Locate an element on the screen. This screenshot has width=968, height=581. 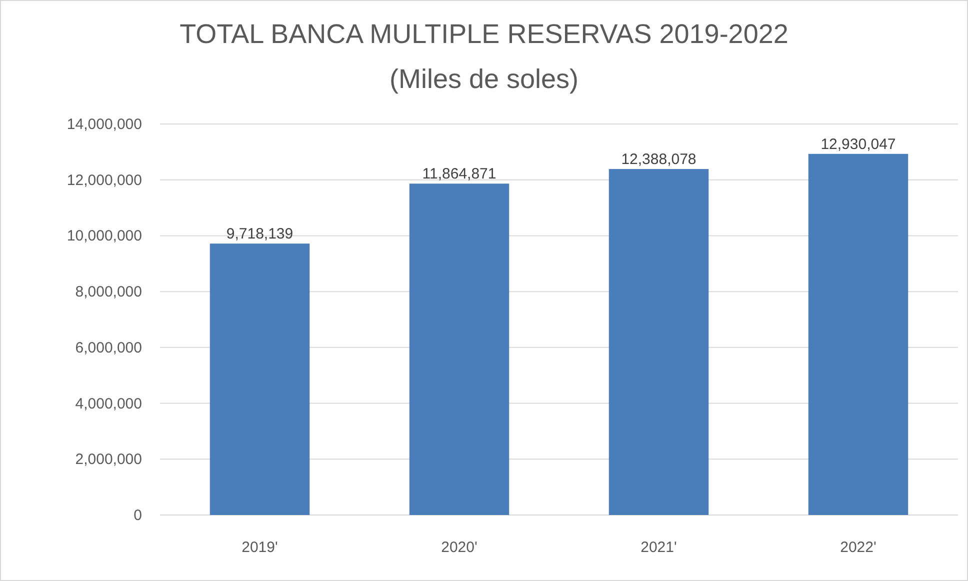
data-label: 11,864,871 is located at coordinates (459, 174).